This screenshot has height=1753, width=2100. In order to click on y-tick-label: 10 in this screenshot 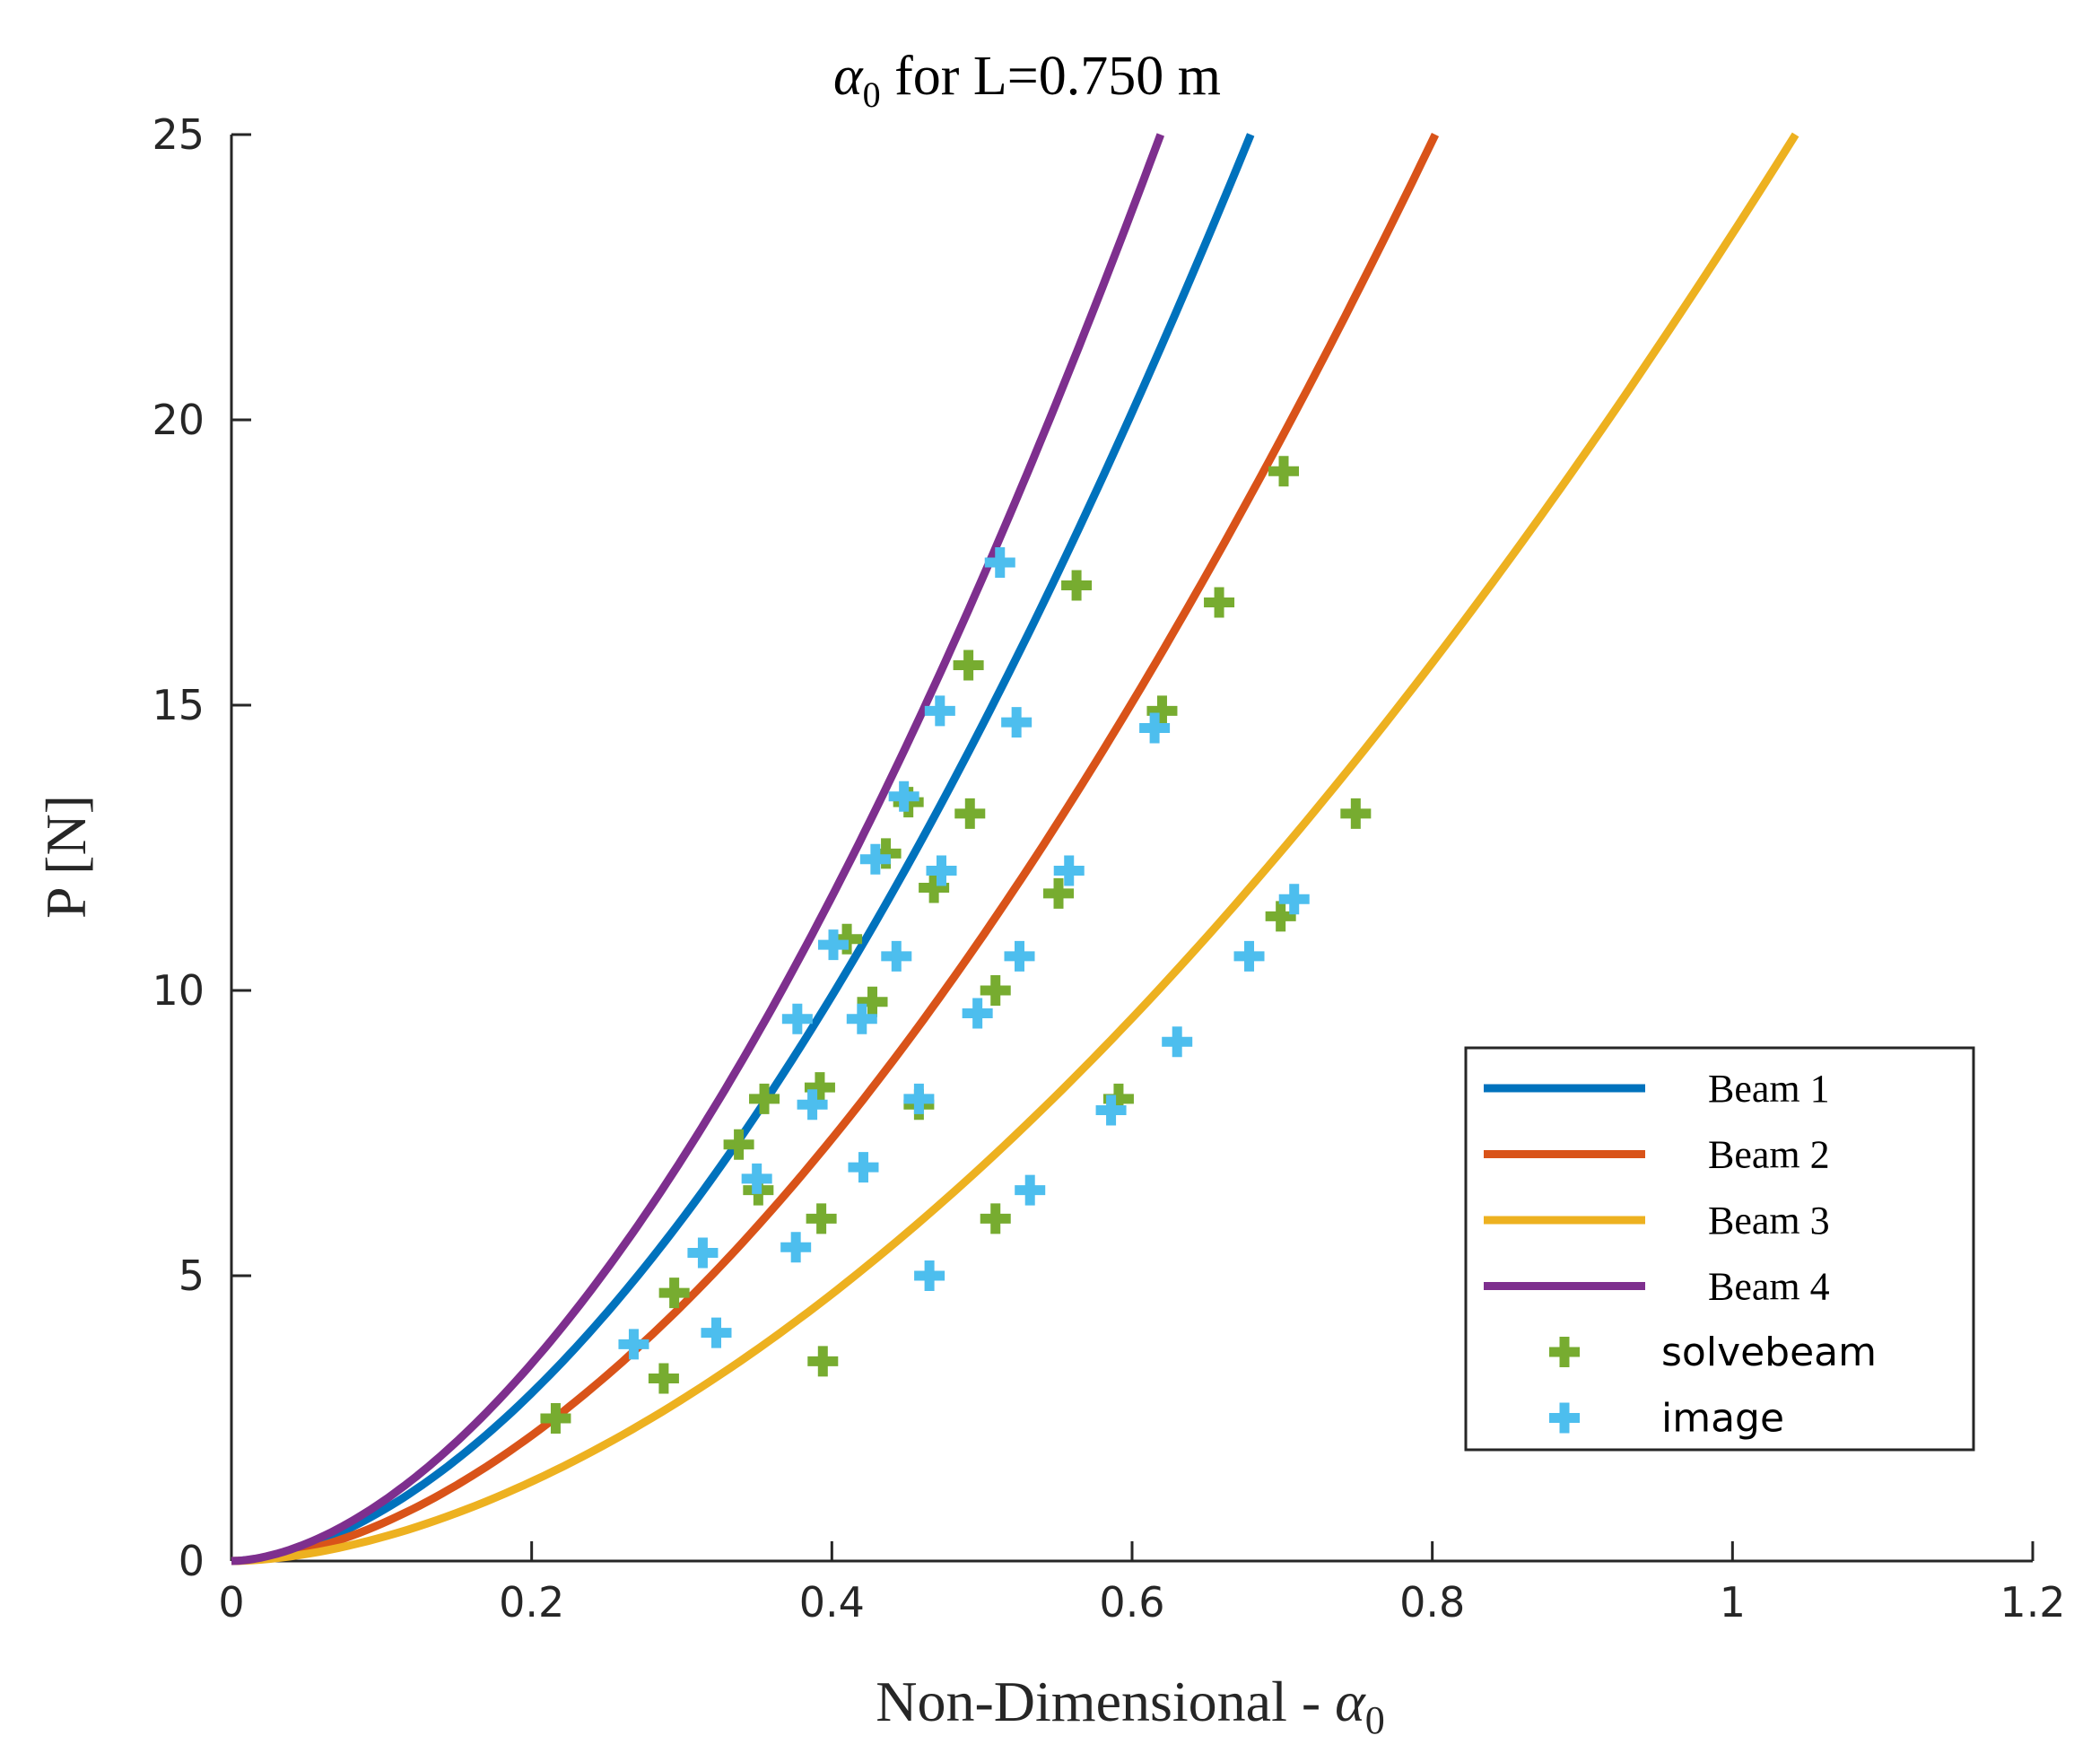, I will do `click(179, 990)`.